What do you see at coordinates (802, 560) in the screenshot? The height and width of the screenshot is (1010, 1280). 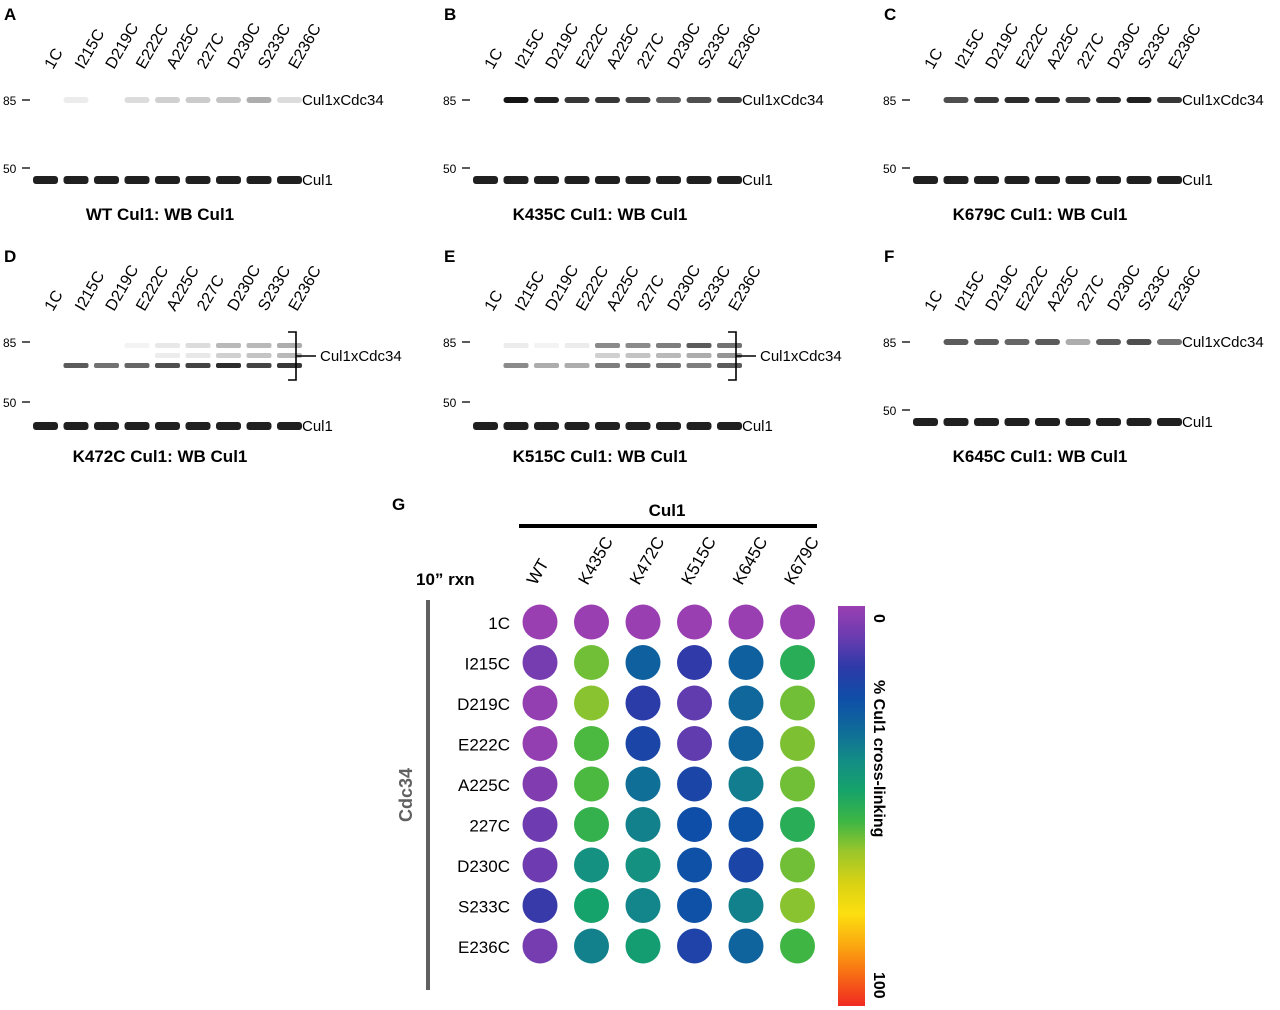 I see `column-label: K679C` at bounding box center [802, 560].